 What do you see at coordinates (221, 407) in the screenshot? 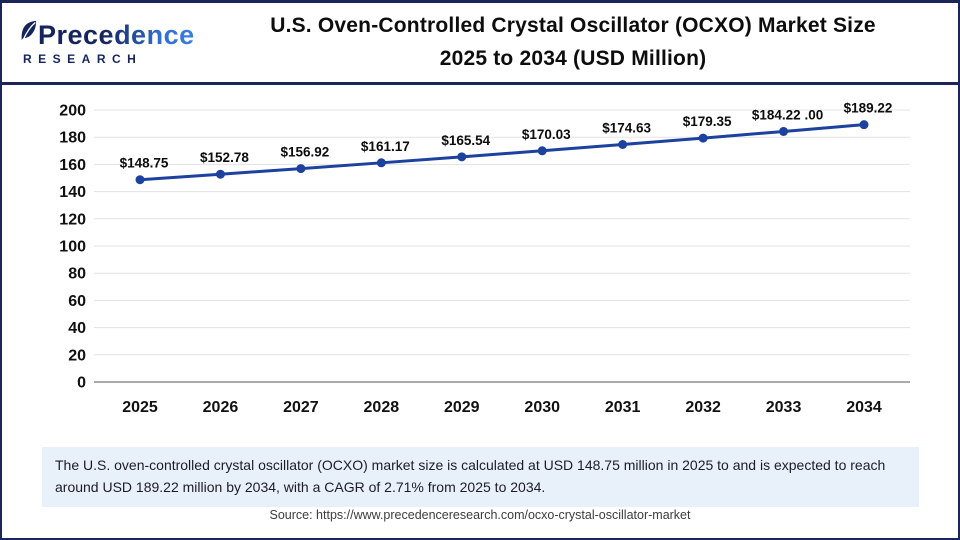
I see `x-tick-label: 2026` at bounding box center [221, 407].